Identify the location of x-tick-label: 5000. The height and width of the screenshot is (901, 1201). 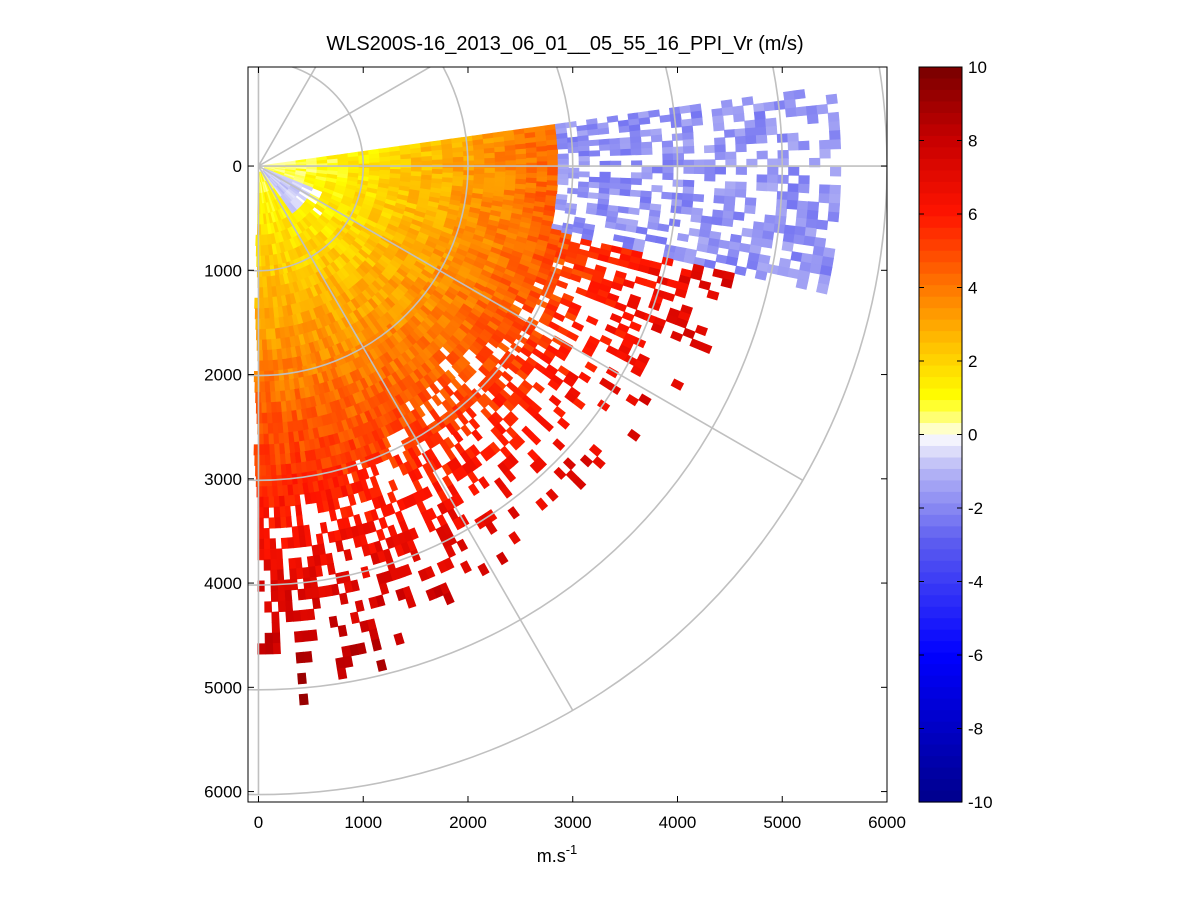
(782, 822).